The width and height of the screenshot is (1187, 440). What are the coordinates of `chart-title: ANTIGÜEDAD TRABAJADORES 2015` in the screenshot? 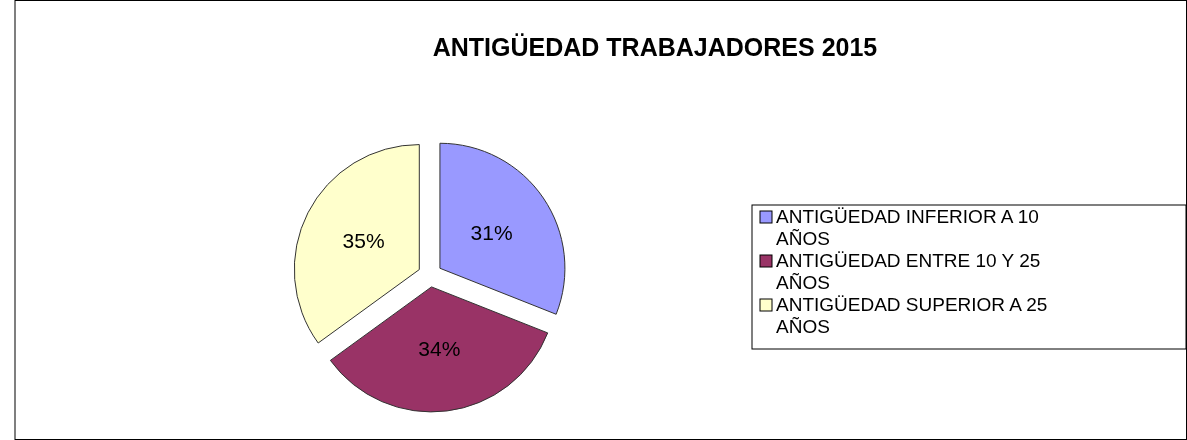 It's located at (655, 47).